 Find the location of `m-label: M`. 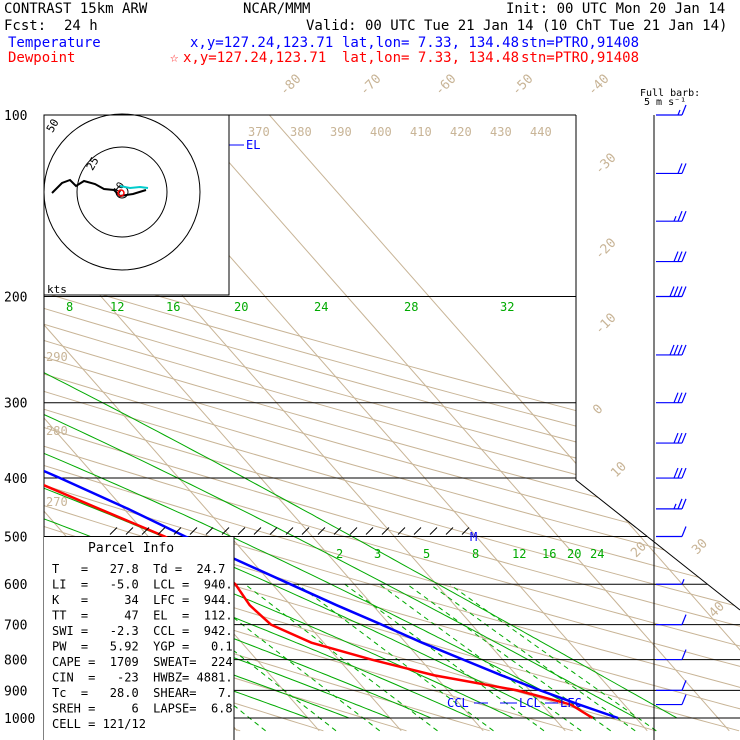

m-label: M is located at coordinates (473, 537).